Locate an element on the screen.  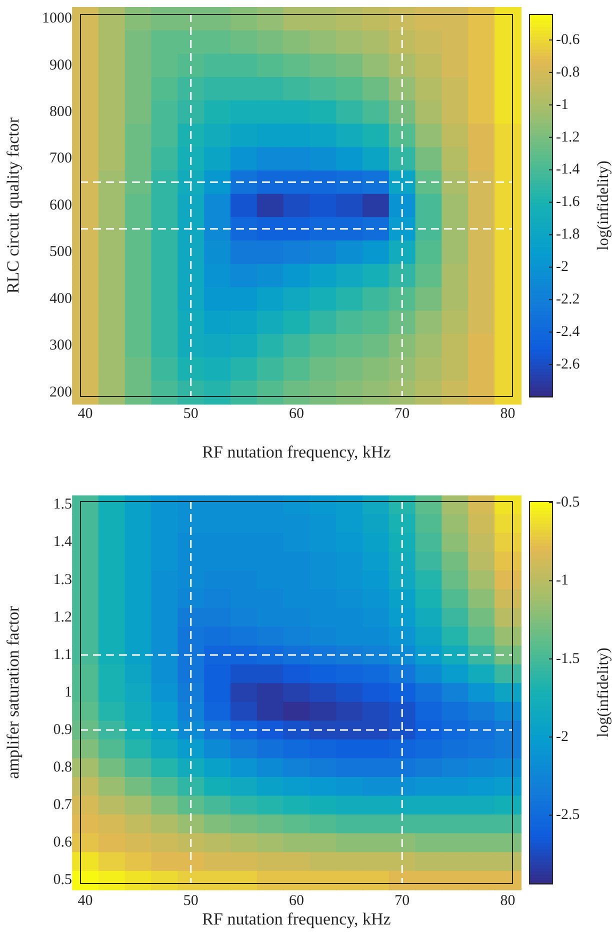
y-tick-label: 1.2 is located at coordinates (62, 617).